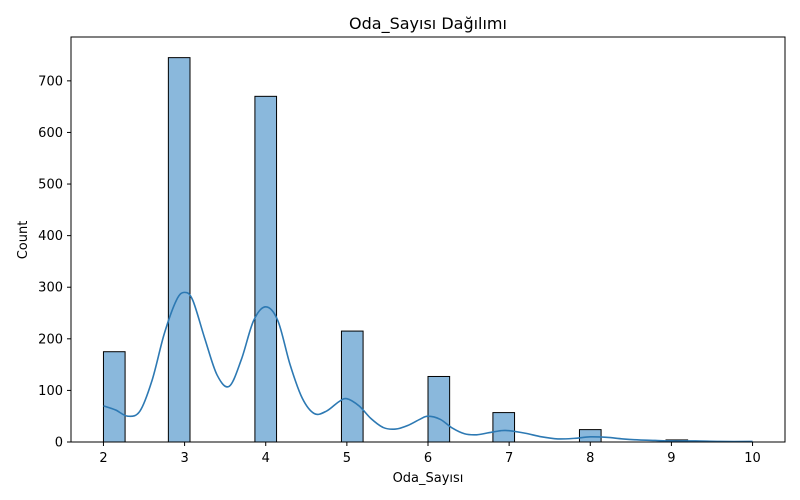  I want to click on y-tick-label: 400, so click(50, 236).